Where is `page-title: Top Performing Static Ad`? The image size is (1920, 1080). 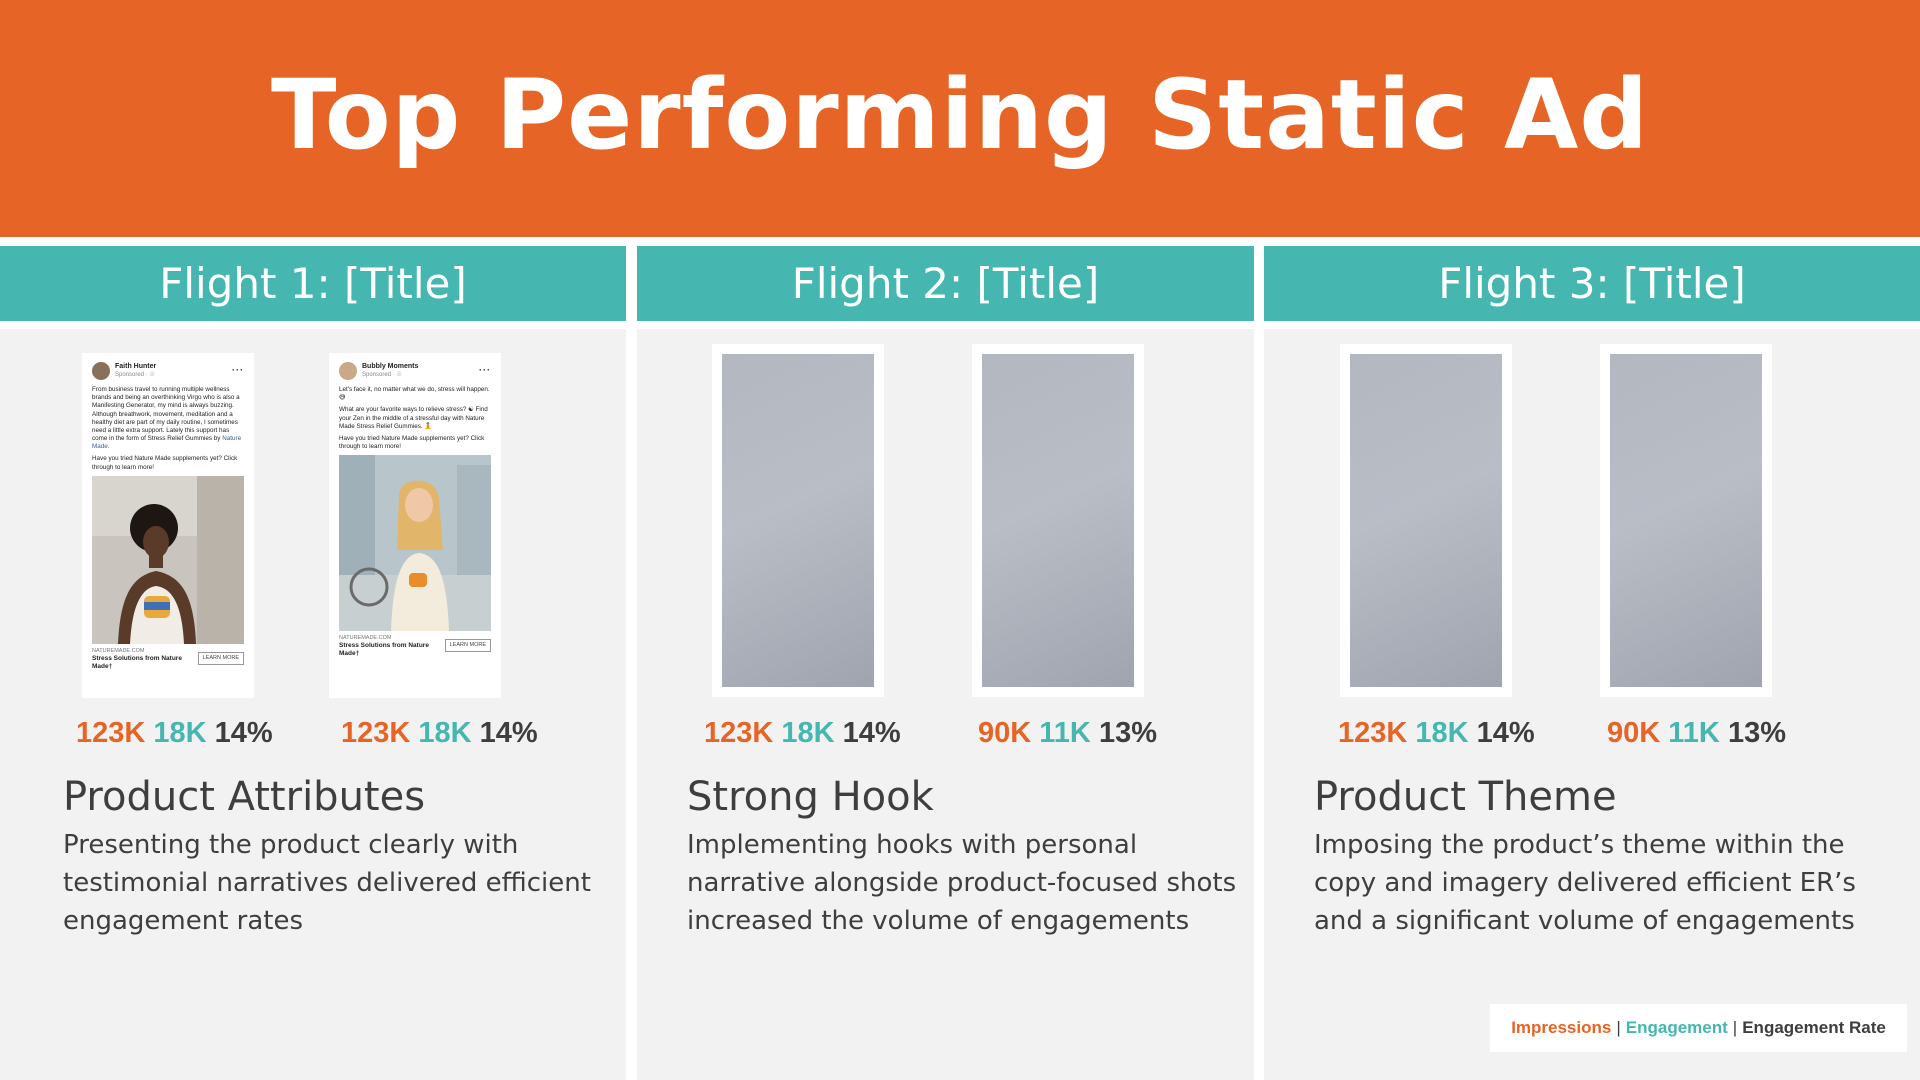
page-title: Top Performing Static Ad is located at coordinates (960, 114).